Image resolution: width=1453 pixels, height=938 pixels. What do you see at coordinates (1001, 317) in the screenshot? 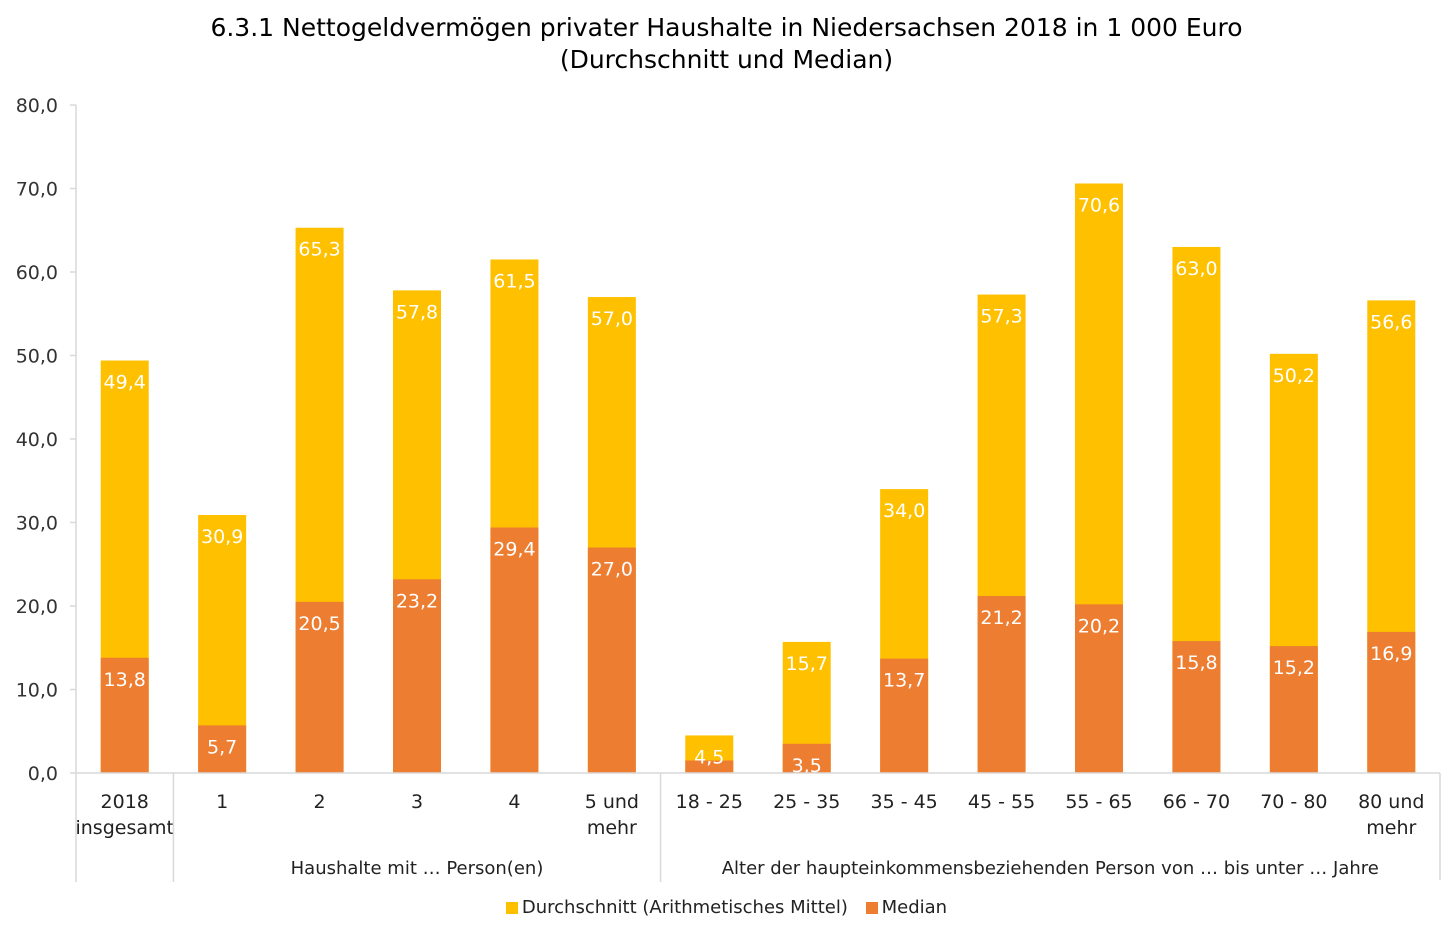
I see `data-label-mean: 57,3` at bounding box center [1001, 317].